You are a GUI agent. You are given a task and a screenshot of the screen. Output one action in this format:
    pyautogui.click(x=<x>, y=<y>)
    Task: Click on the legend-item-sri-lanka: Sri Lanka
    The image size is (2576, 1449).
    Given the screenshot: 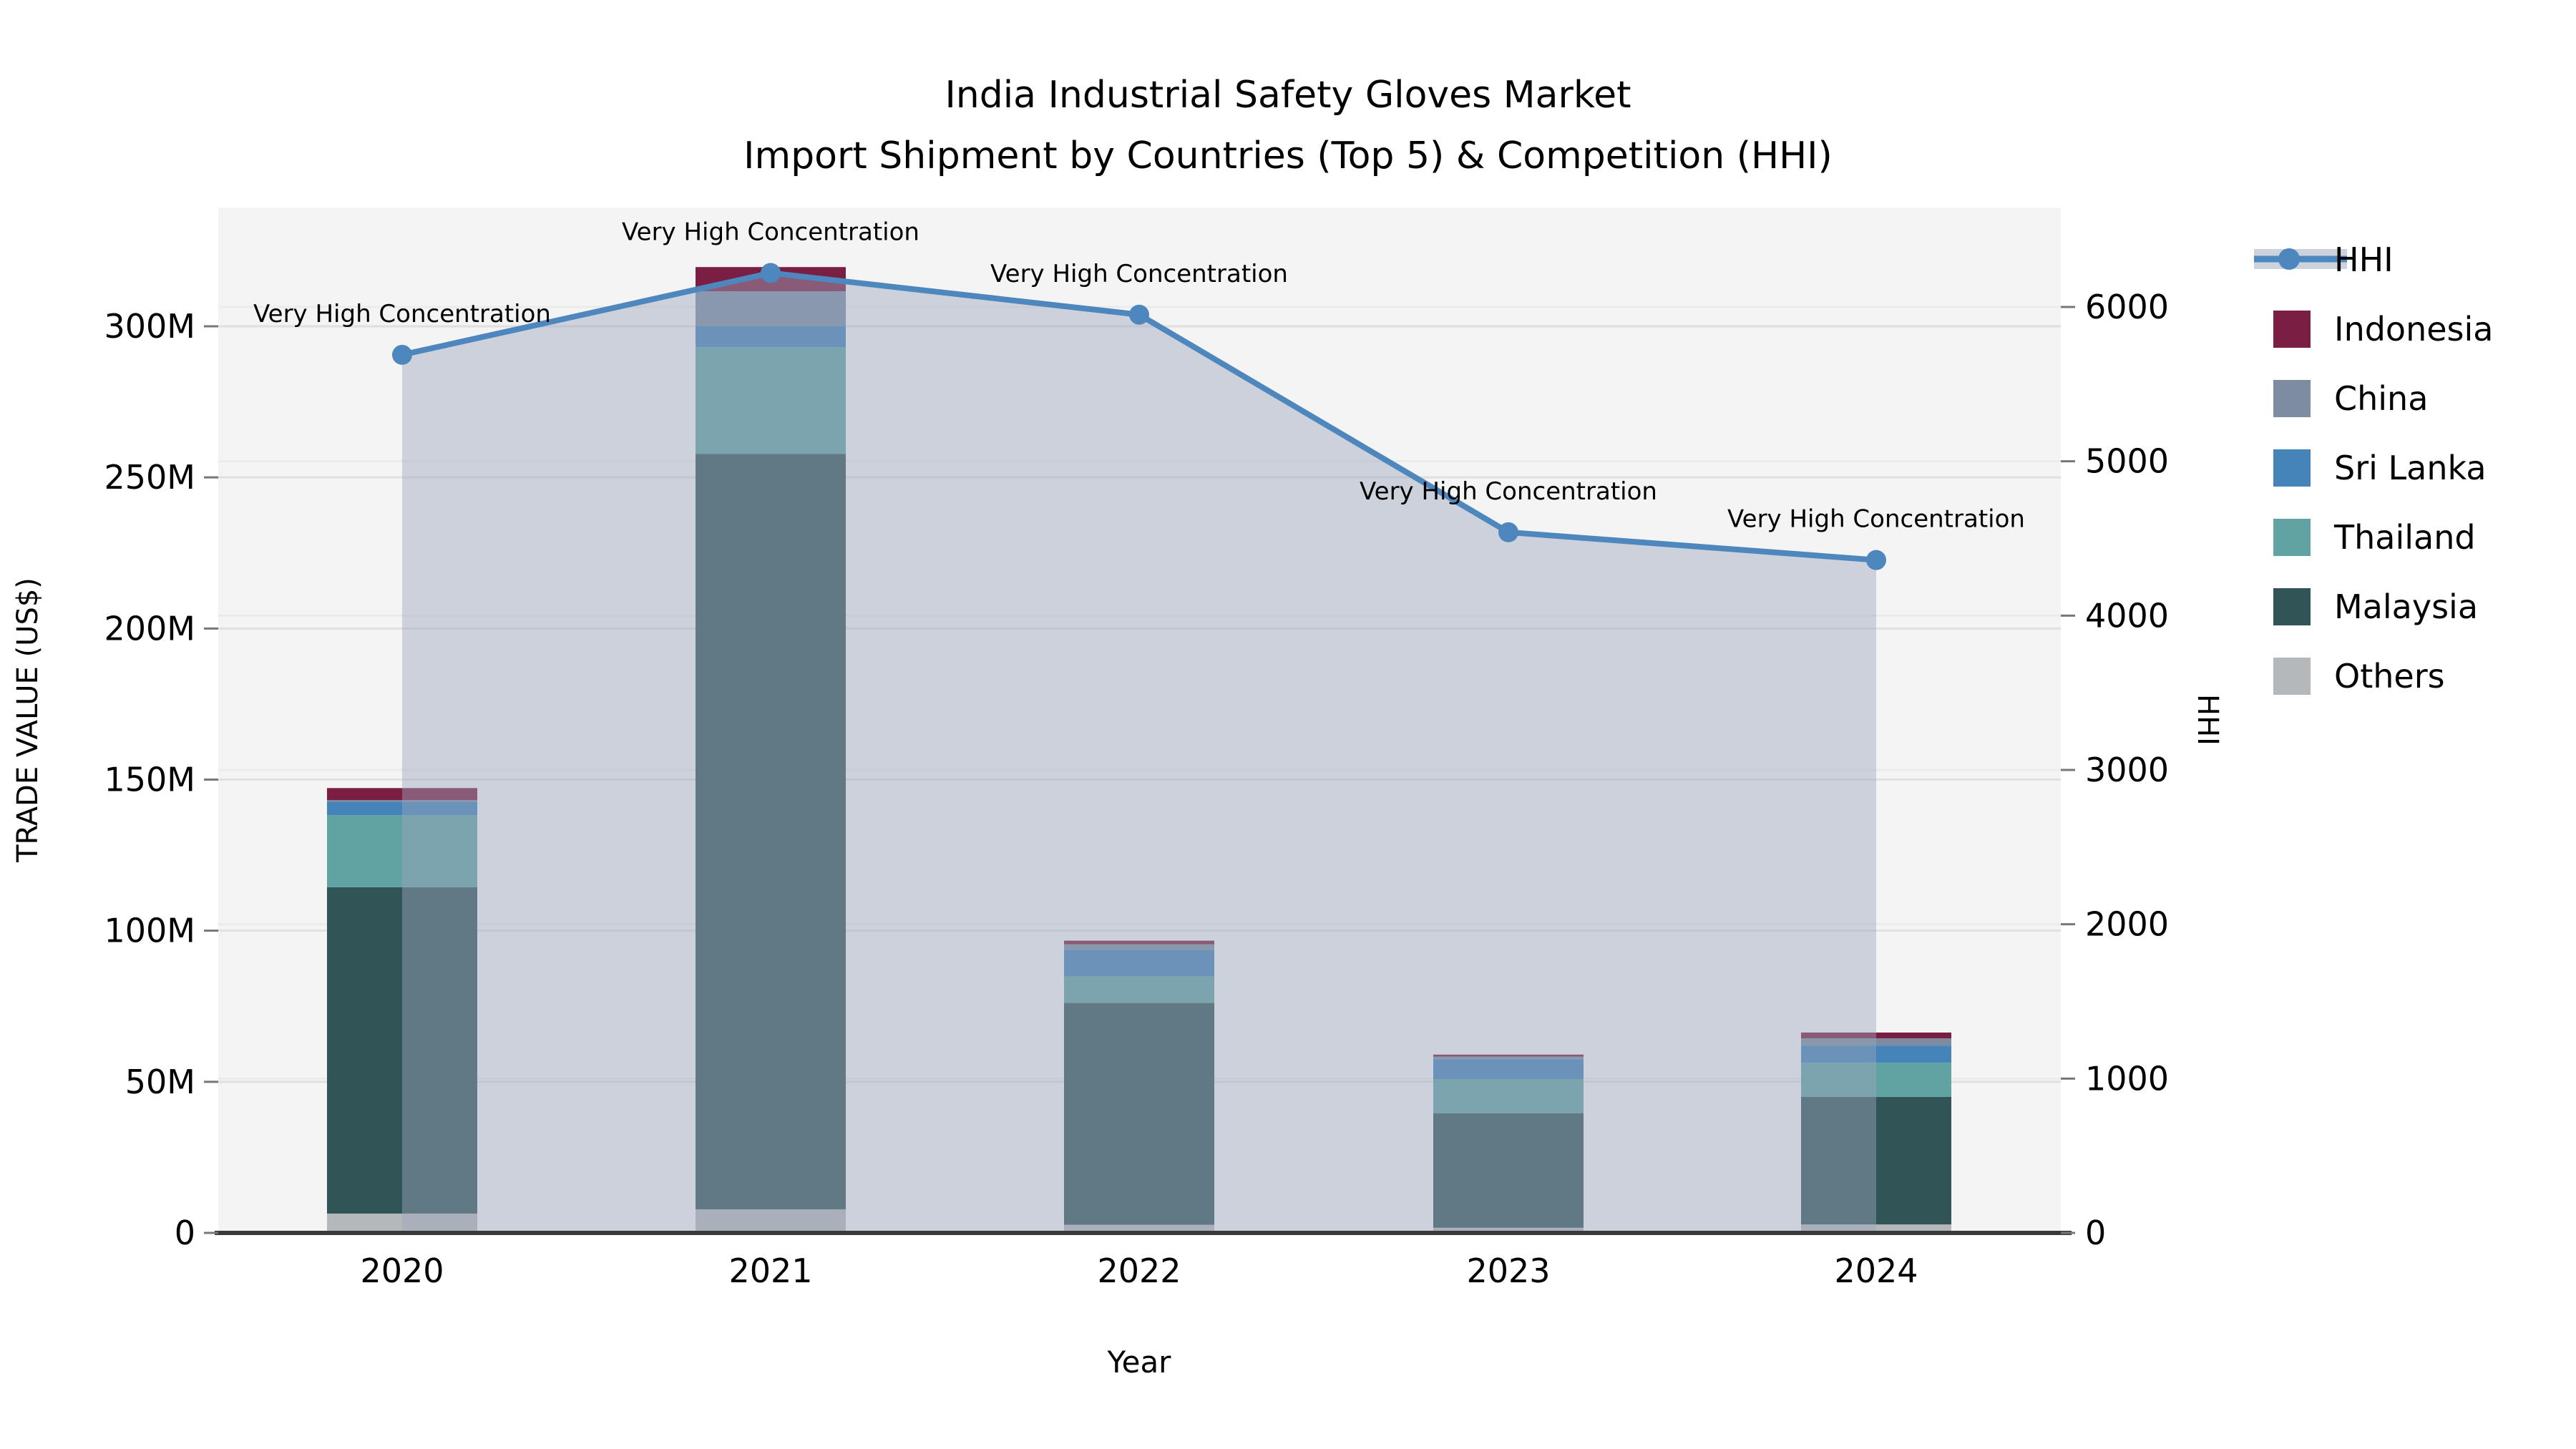 What is the action you would take?
    pyautogui.click(x=2380, y=468)
    